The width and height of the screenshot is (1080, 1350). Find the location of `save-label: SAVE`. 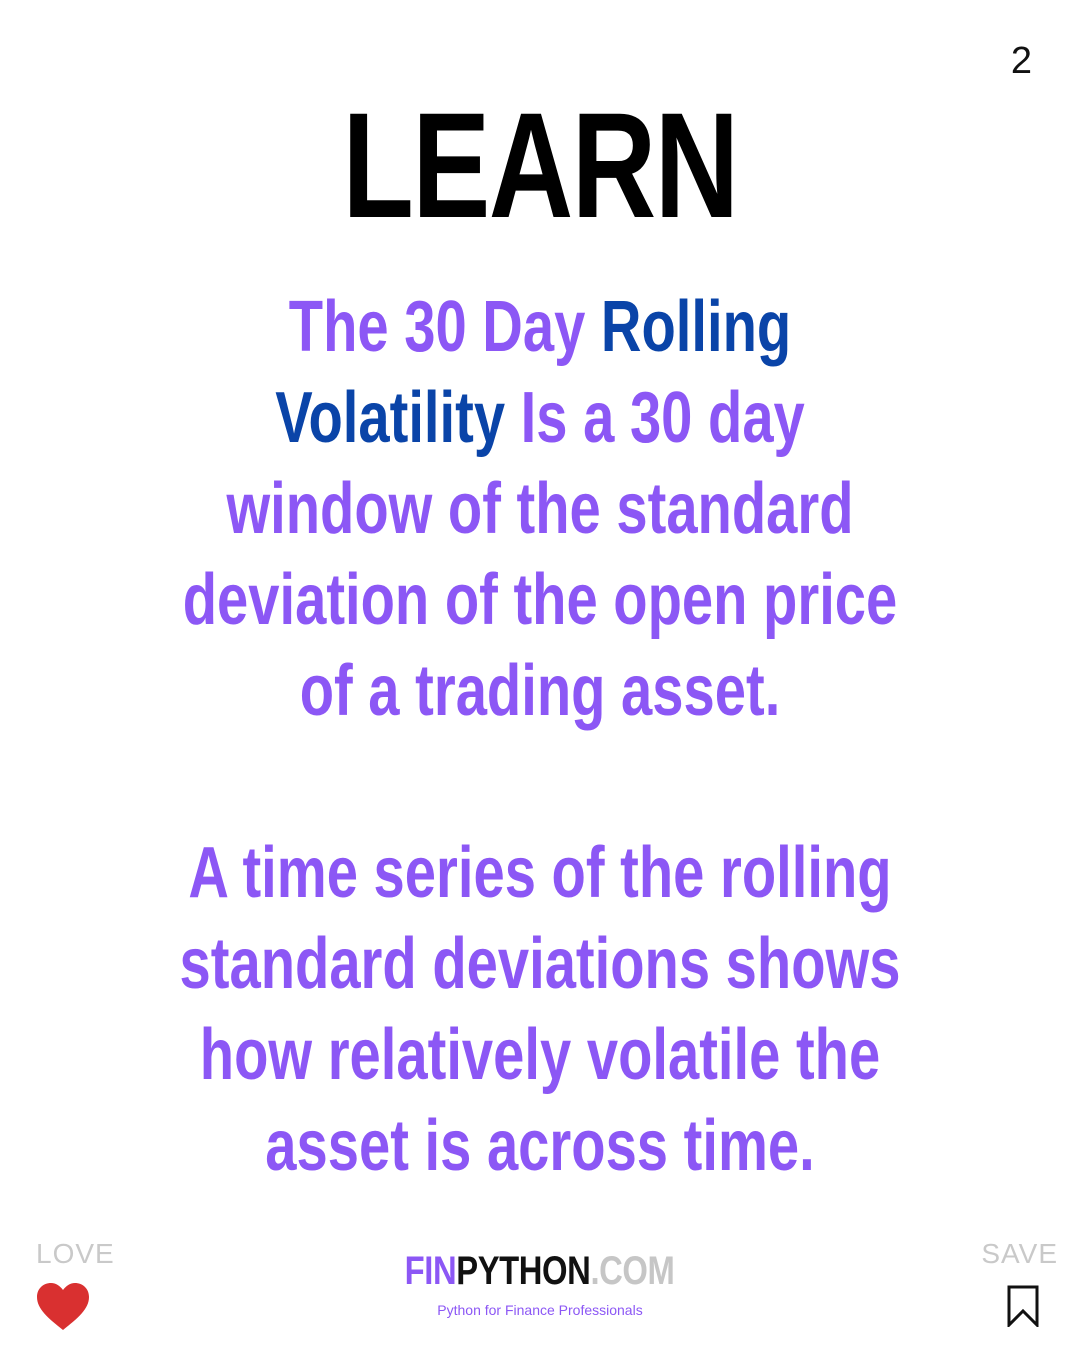

save-label: SAVE is located at coordinates (1019, 1253).